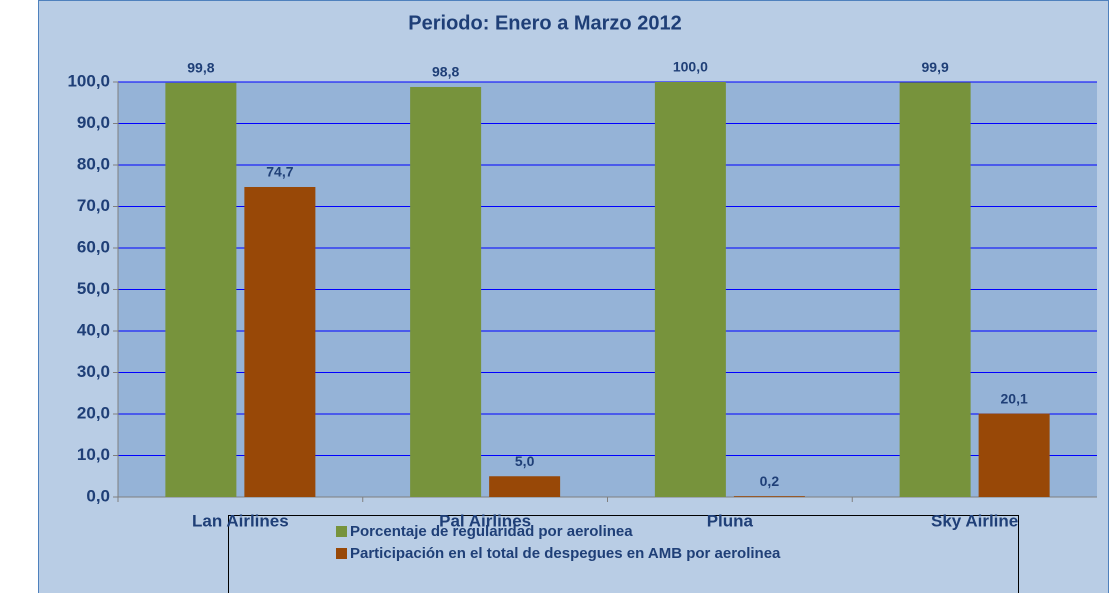  Describe the element at coordinates (690, 67) in the screenshot. I see `value-label: 100,0` at that location.